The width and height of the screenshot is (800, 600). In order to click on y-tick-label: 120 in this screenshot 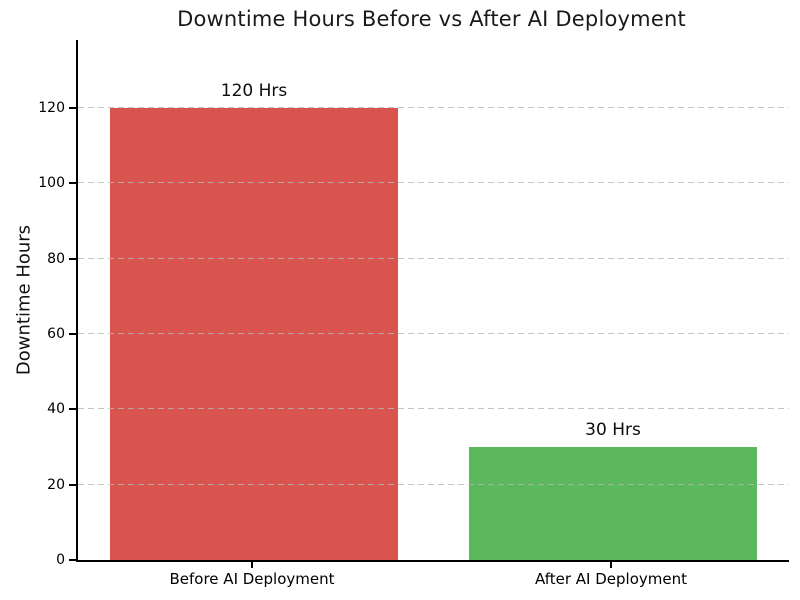, I will do `click(51, 108)`.